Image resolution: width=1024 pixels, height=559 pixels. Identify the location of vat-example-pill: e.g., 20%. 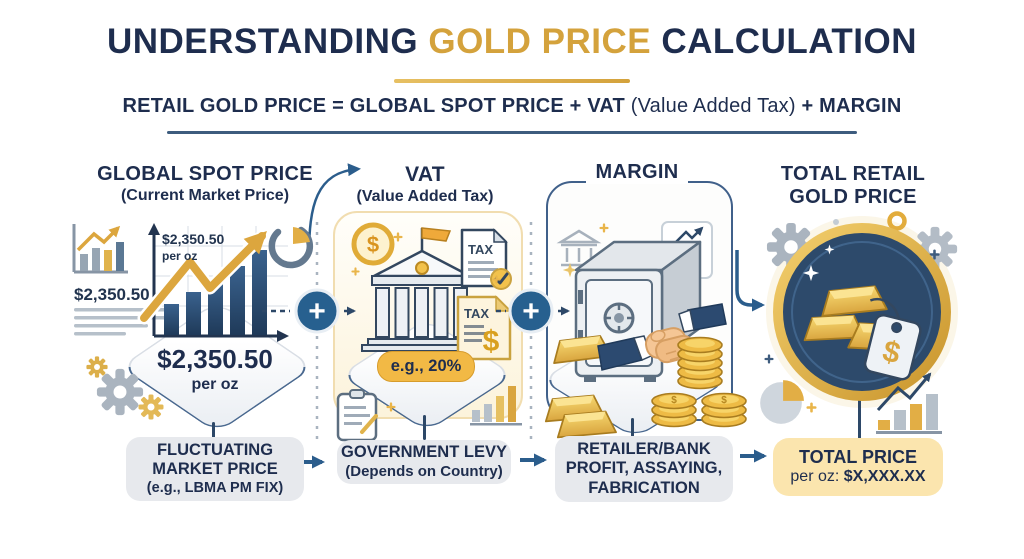
(426, 366).